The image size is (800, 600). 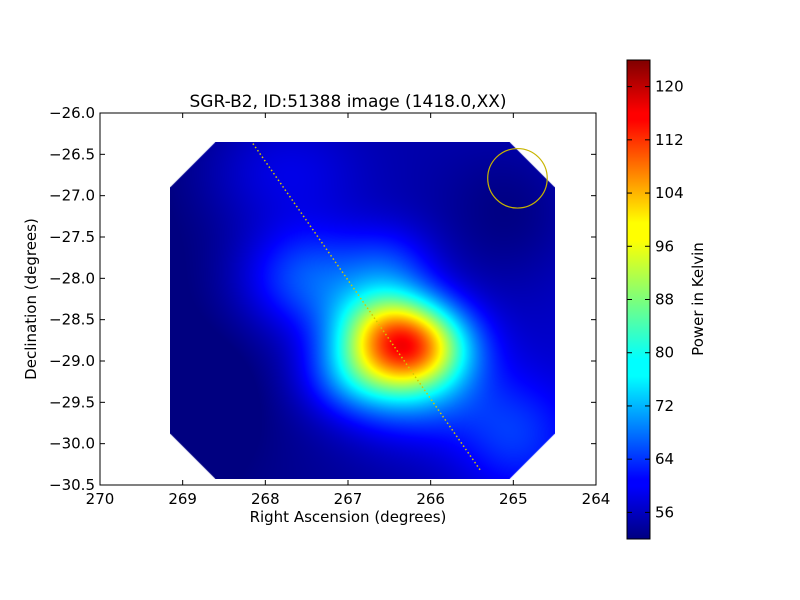 What do you see at coordinates (664, 353) in the screenshot?
I see `colorbar-tick-label: 80` at bounding box center [664, 353].